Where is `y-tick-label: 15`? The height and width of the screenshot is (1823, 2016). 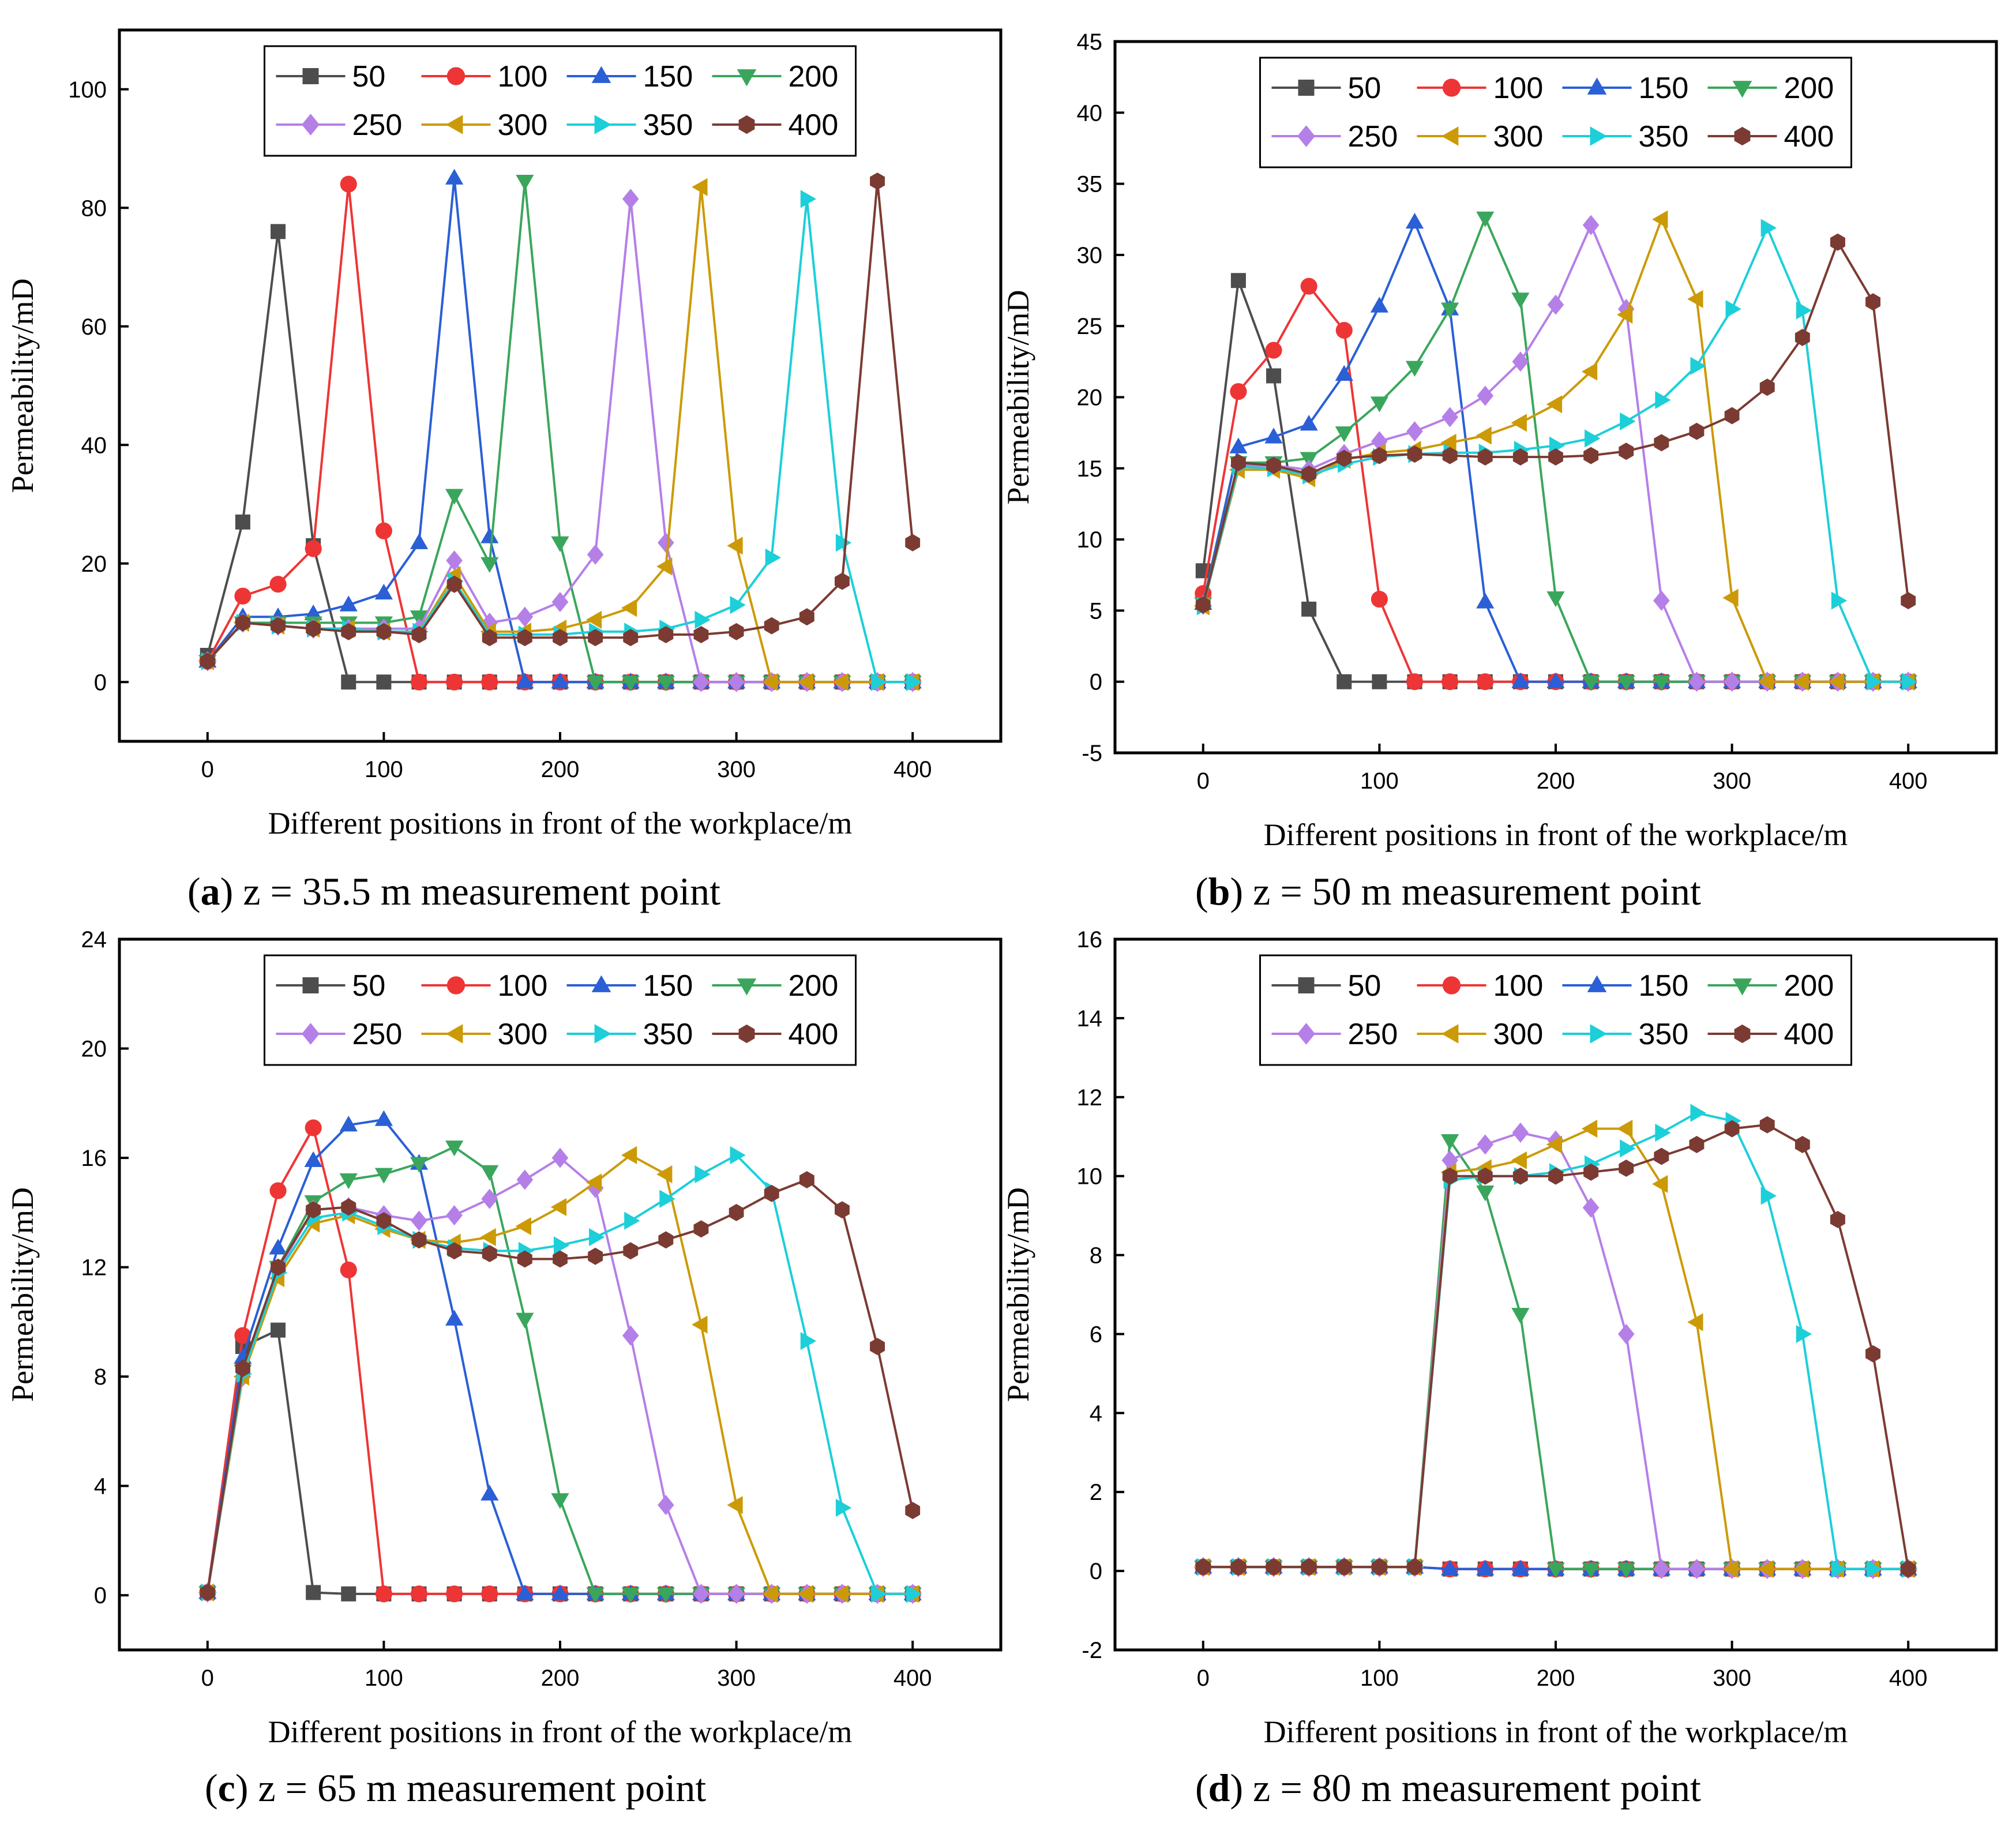
y-tick-label: 15 is located at coordinates (1090, 469).